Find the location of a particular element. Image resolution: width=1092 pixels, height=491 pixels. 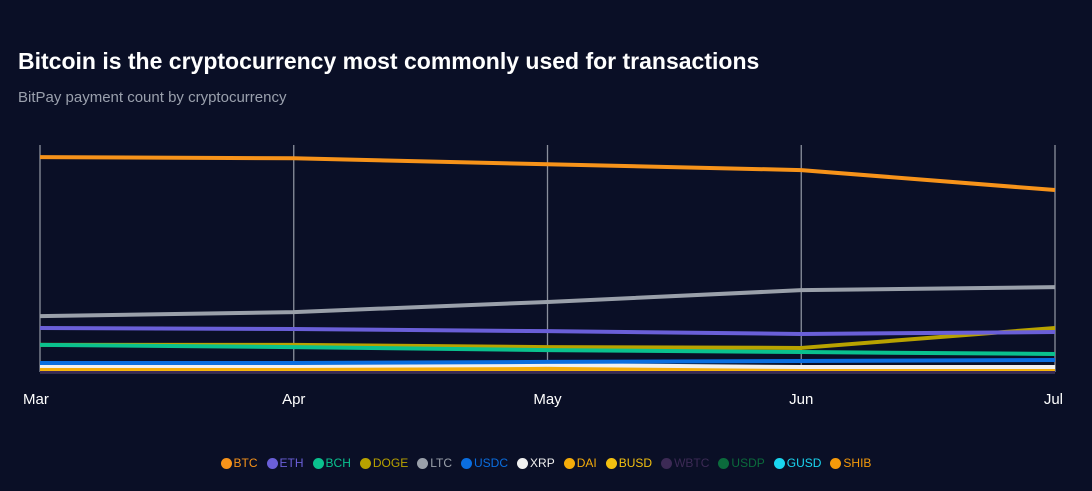

legend-item-btc: BTC is located at coordinates (239, 463).